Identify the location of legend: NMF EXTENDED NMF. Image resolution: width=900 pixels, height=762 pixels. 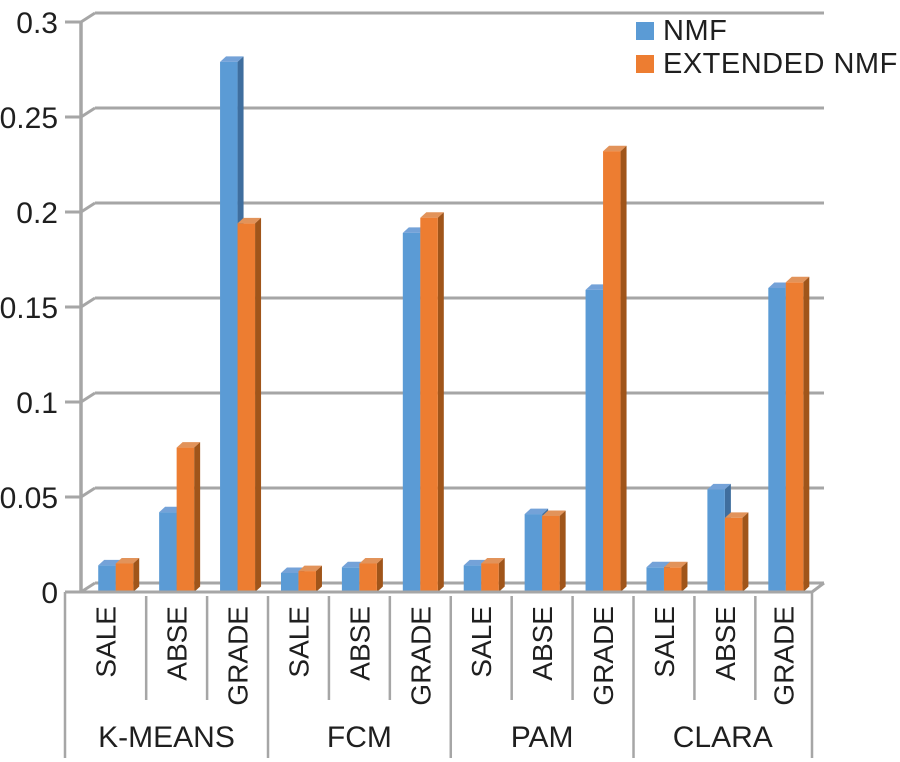
(767, 47).